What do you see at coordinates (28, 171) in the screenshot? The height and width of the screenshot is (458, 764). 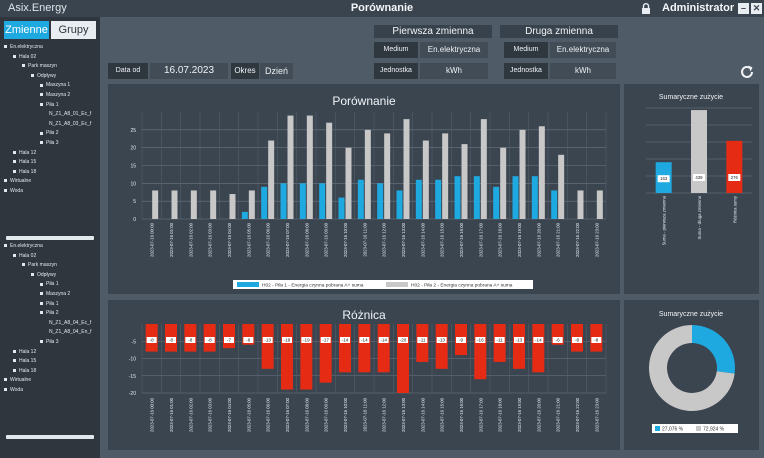 I see `tree-item-label: Hala 18` at bounding box center [28, 171].